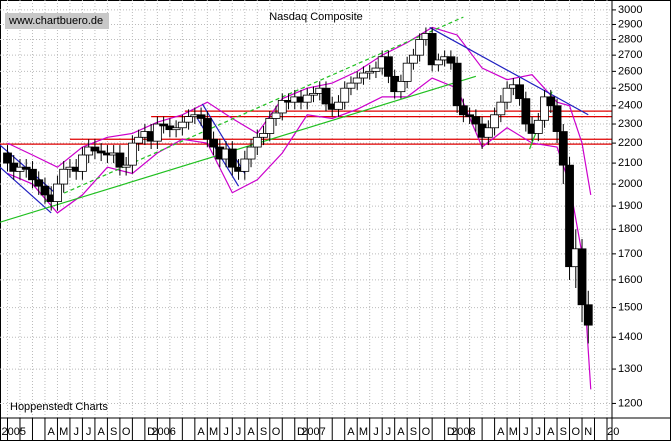 The height and width of the screenshot is (441, 671). I want to click on y-tick-label: 1900, so click(630, 206).